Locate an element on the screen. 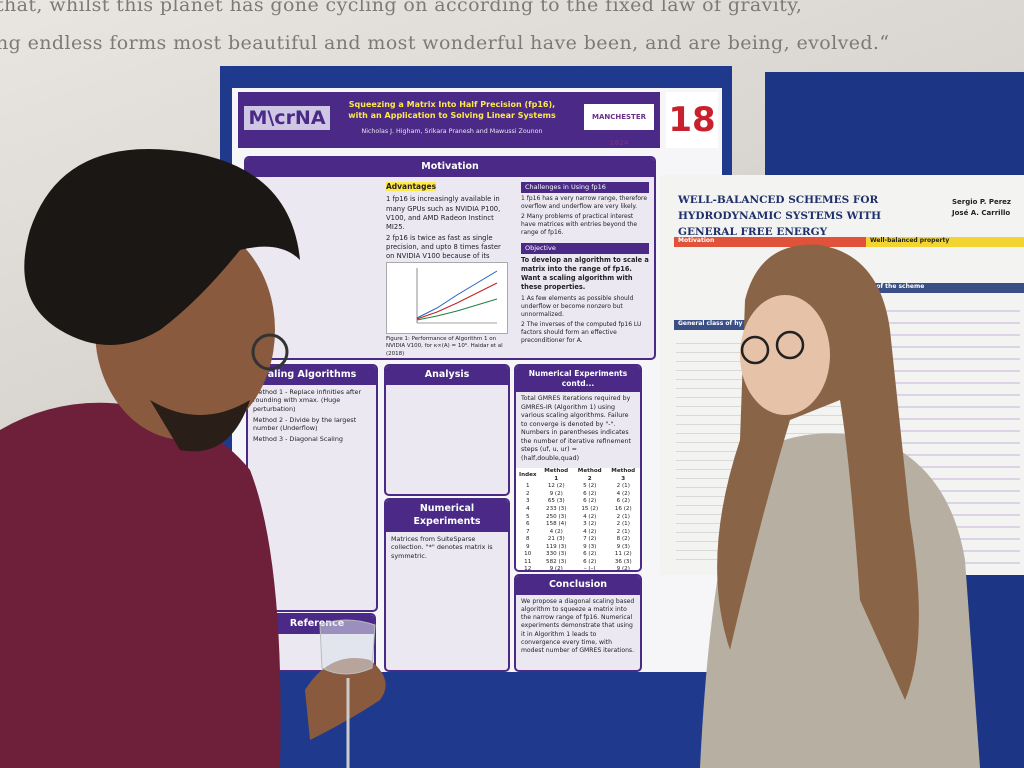  table-cell: 8 is located at coordinates (527, 539).